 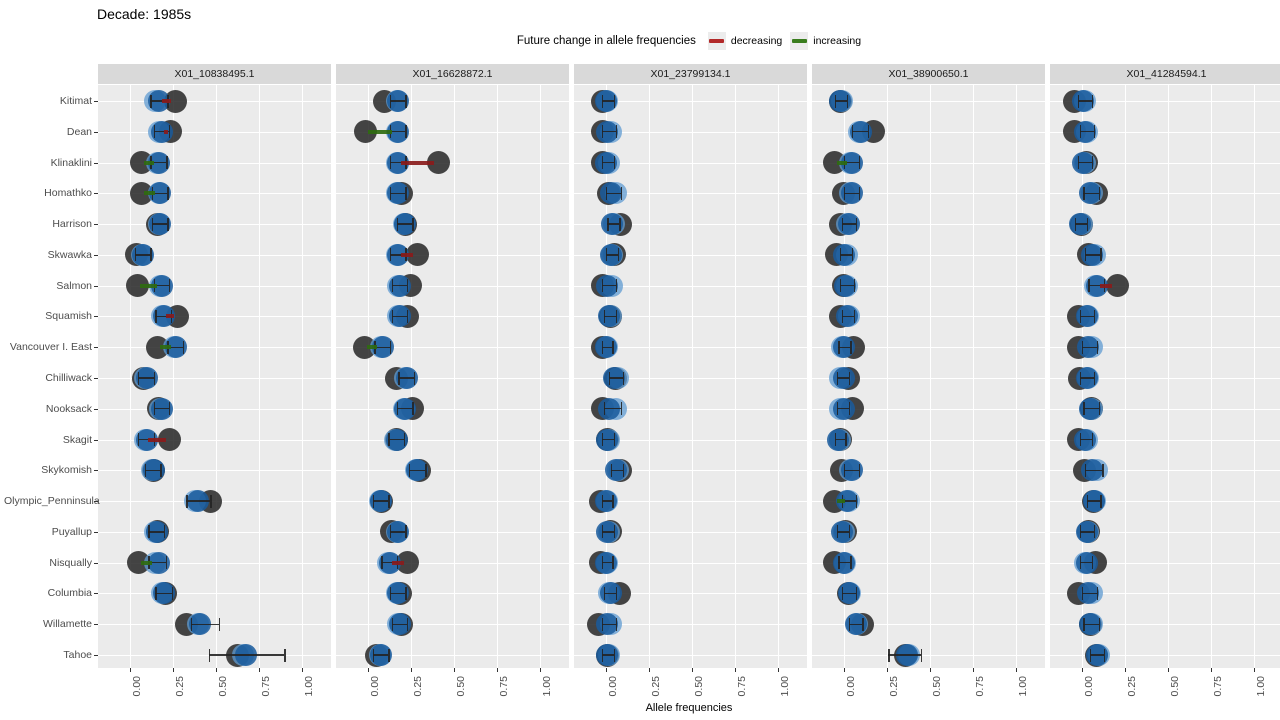 What do you see at coordinates (1166, 74) in the screenshot?
I see `facet-strip-label: X01_41284594.1` at bounding box center [1166, 74].